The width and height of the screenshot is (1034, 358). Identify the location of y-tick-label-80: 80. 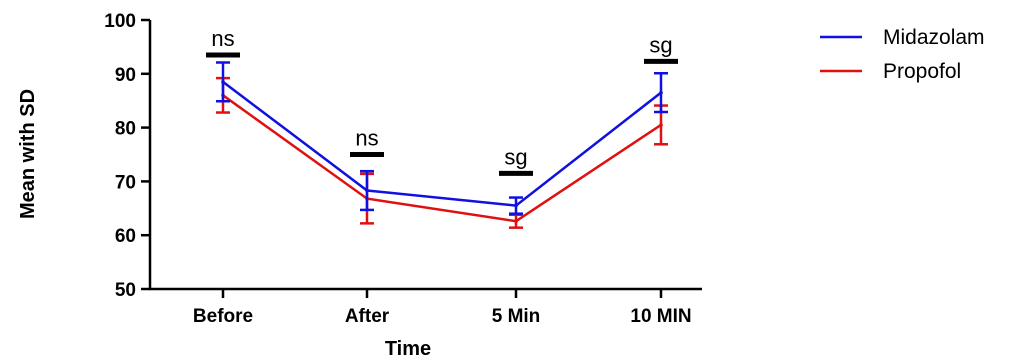
(125, 129).